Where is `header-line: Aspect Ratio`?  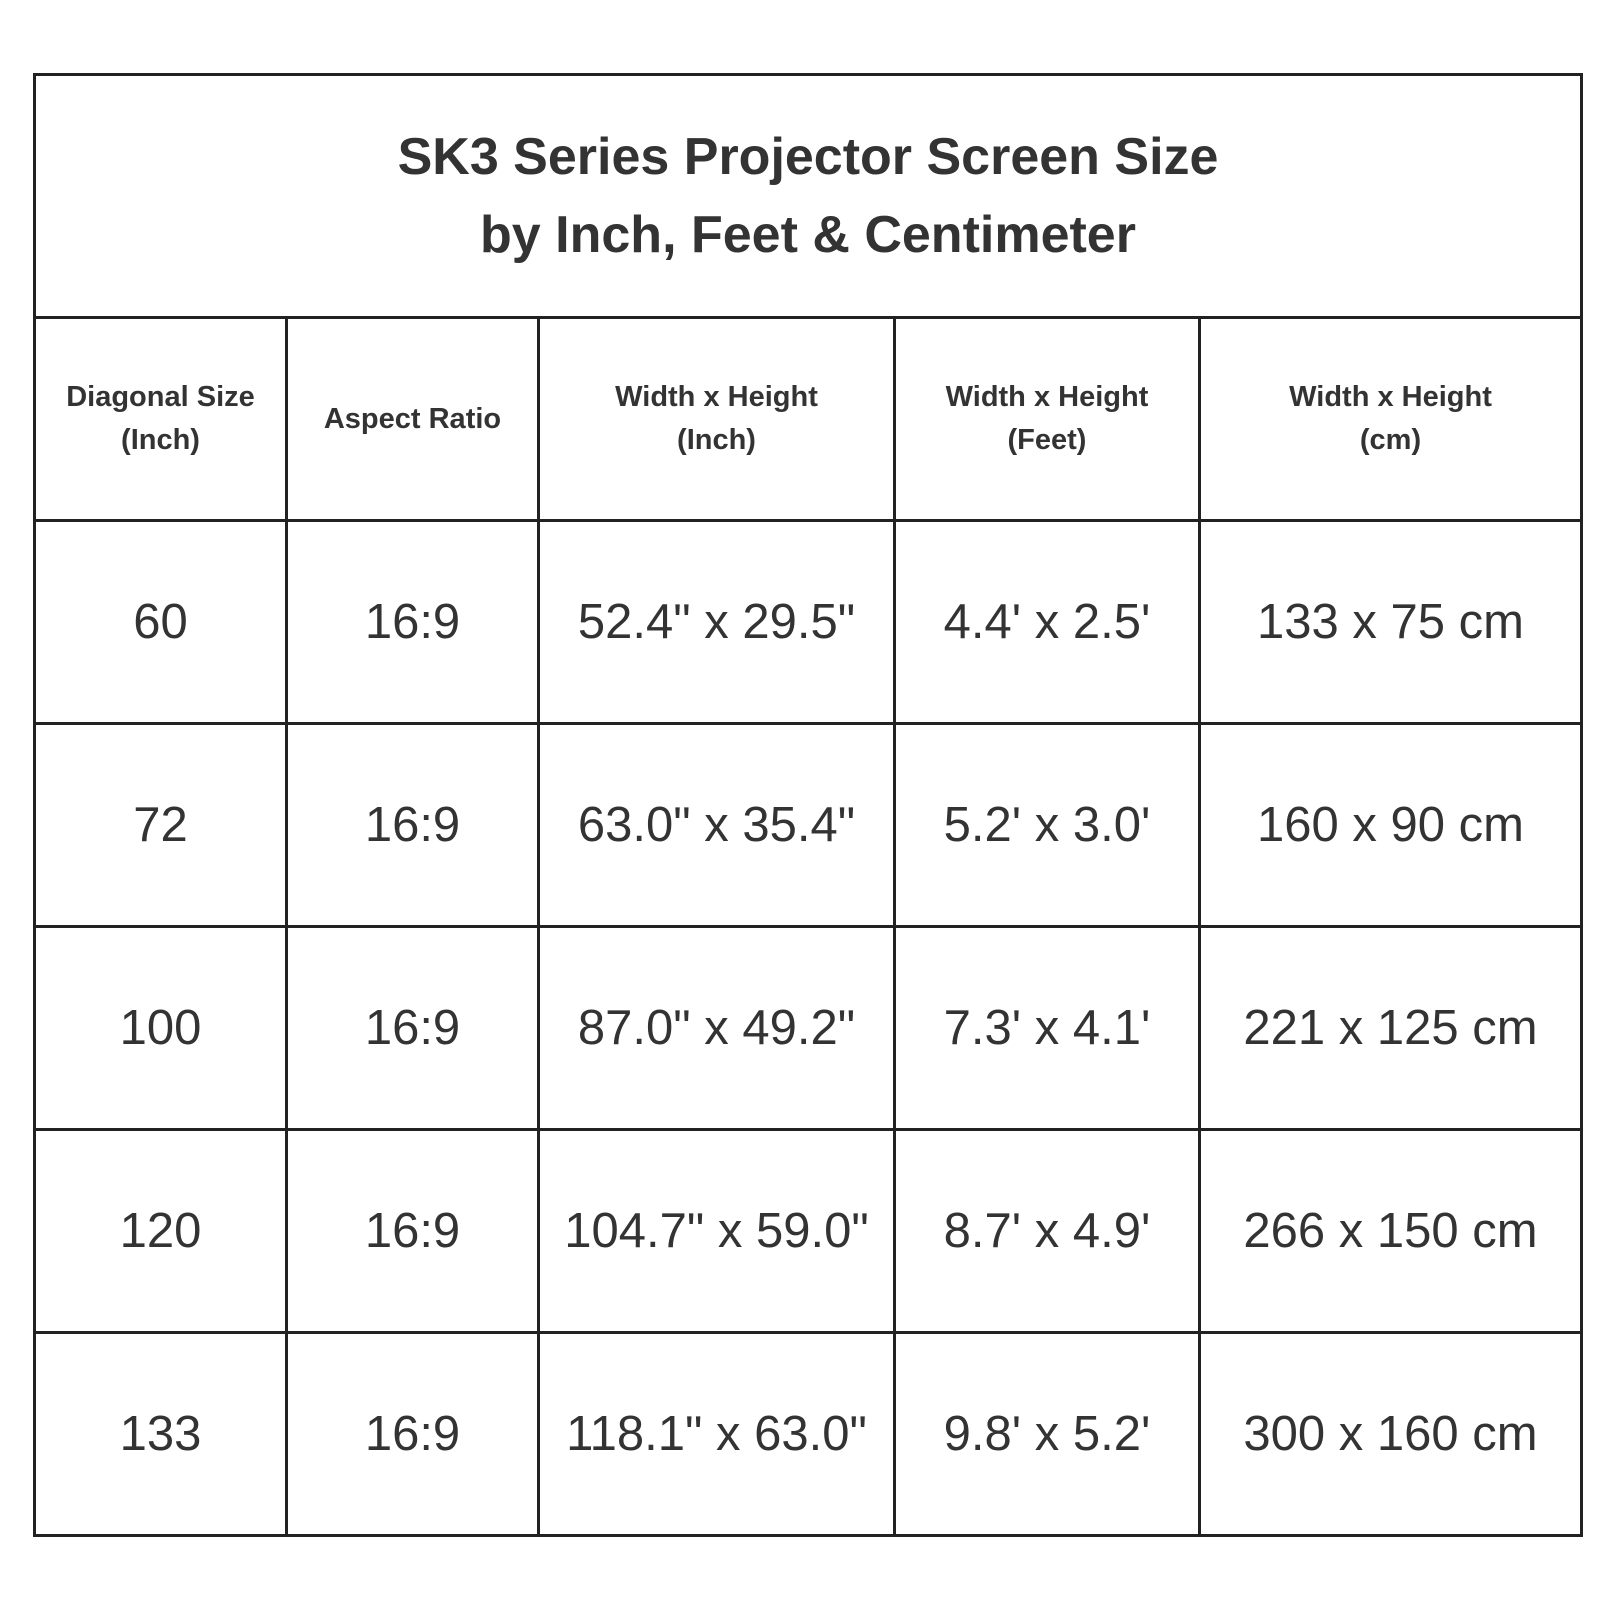
header-line: Aspect Ratio is located at coordinates (412, 418).